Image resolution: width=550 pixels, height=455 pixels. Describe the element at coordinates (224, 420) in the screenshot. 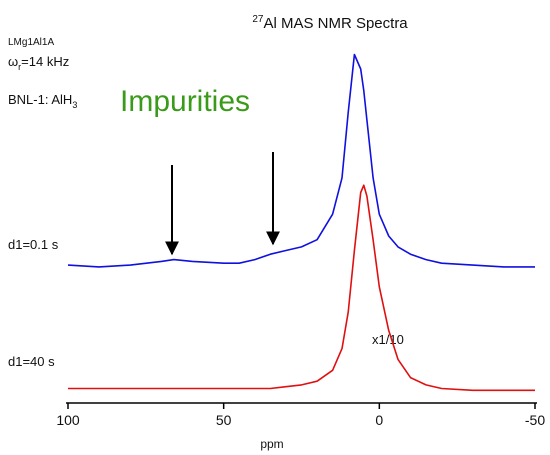

I see `x-tick-label: 50` at that location.